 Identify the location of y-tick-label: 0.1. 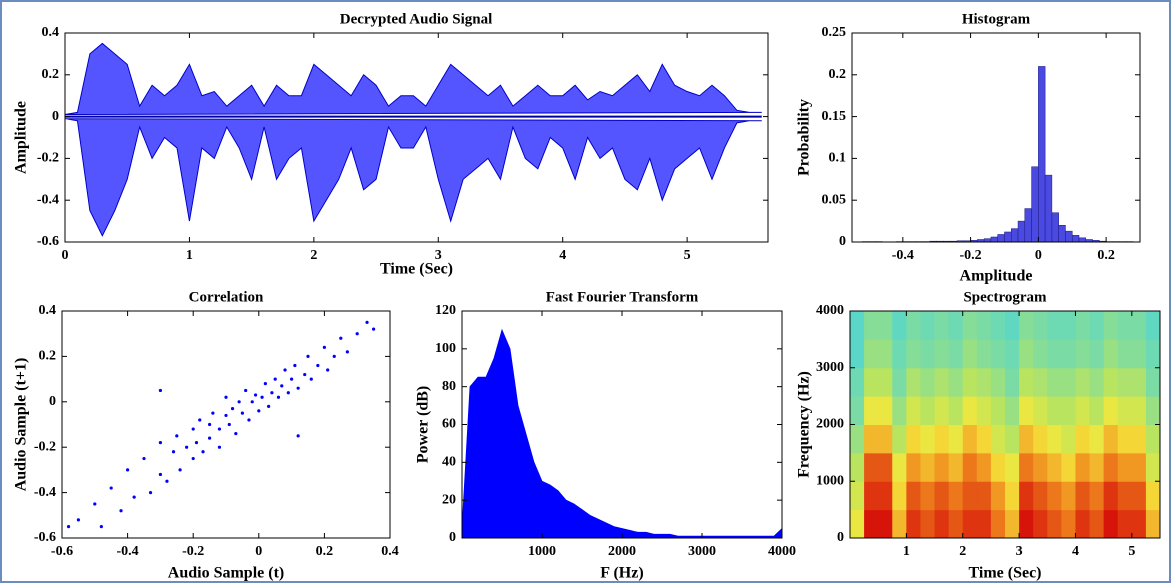
(838, 158).